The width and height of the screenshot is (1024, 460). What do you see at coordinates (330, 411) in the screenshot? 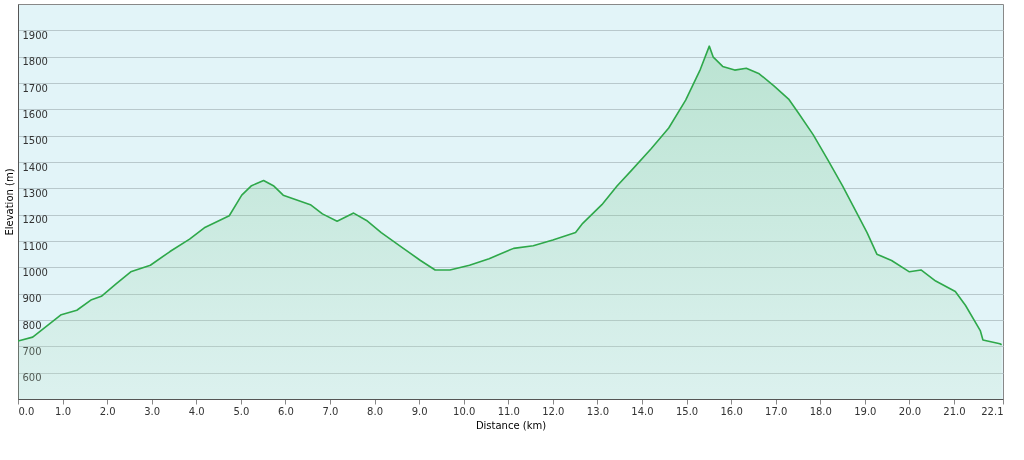
I see `x-tick-label: 7.0` at bounding box center [330, 411].